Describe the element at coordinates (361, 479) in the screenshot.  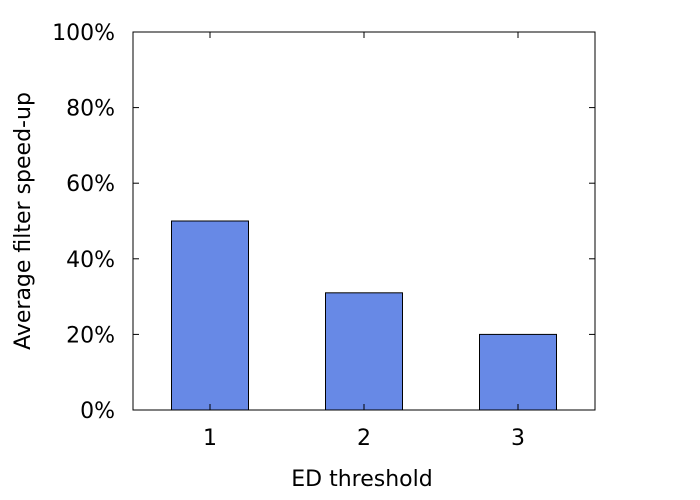
I see `x-axis-label: ED threshold` at that location.